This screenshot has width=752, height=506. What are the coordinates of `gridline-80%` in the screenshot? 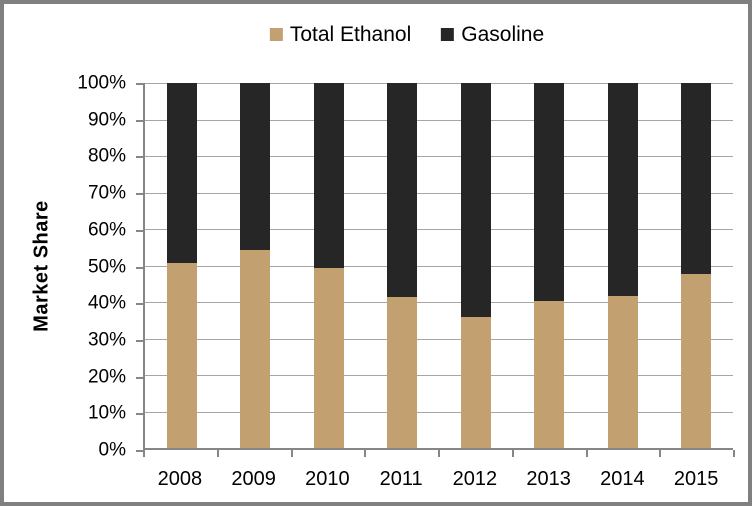 It's located at (439, 156).